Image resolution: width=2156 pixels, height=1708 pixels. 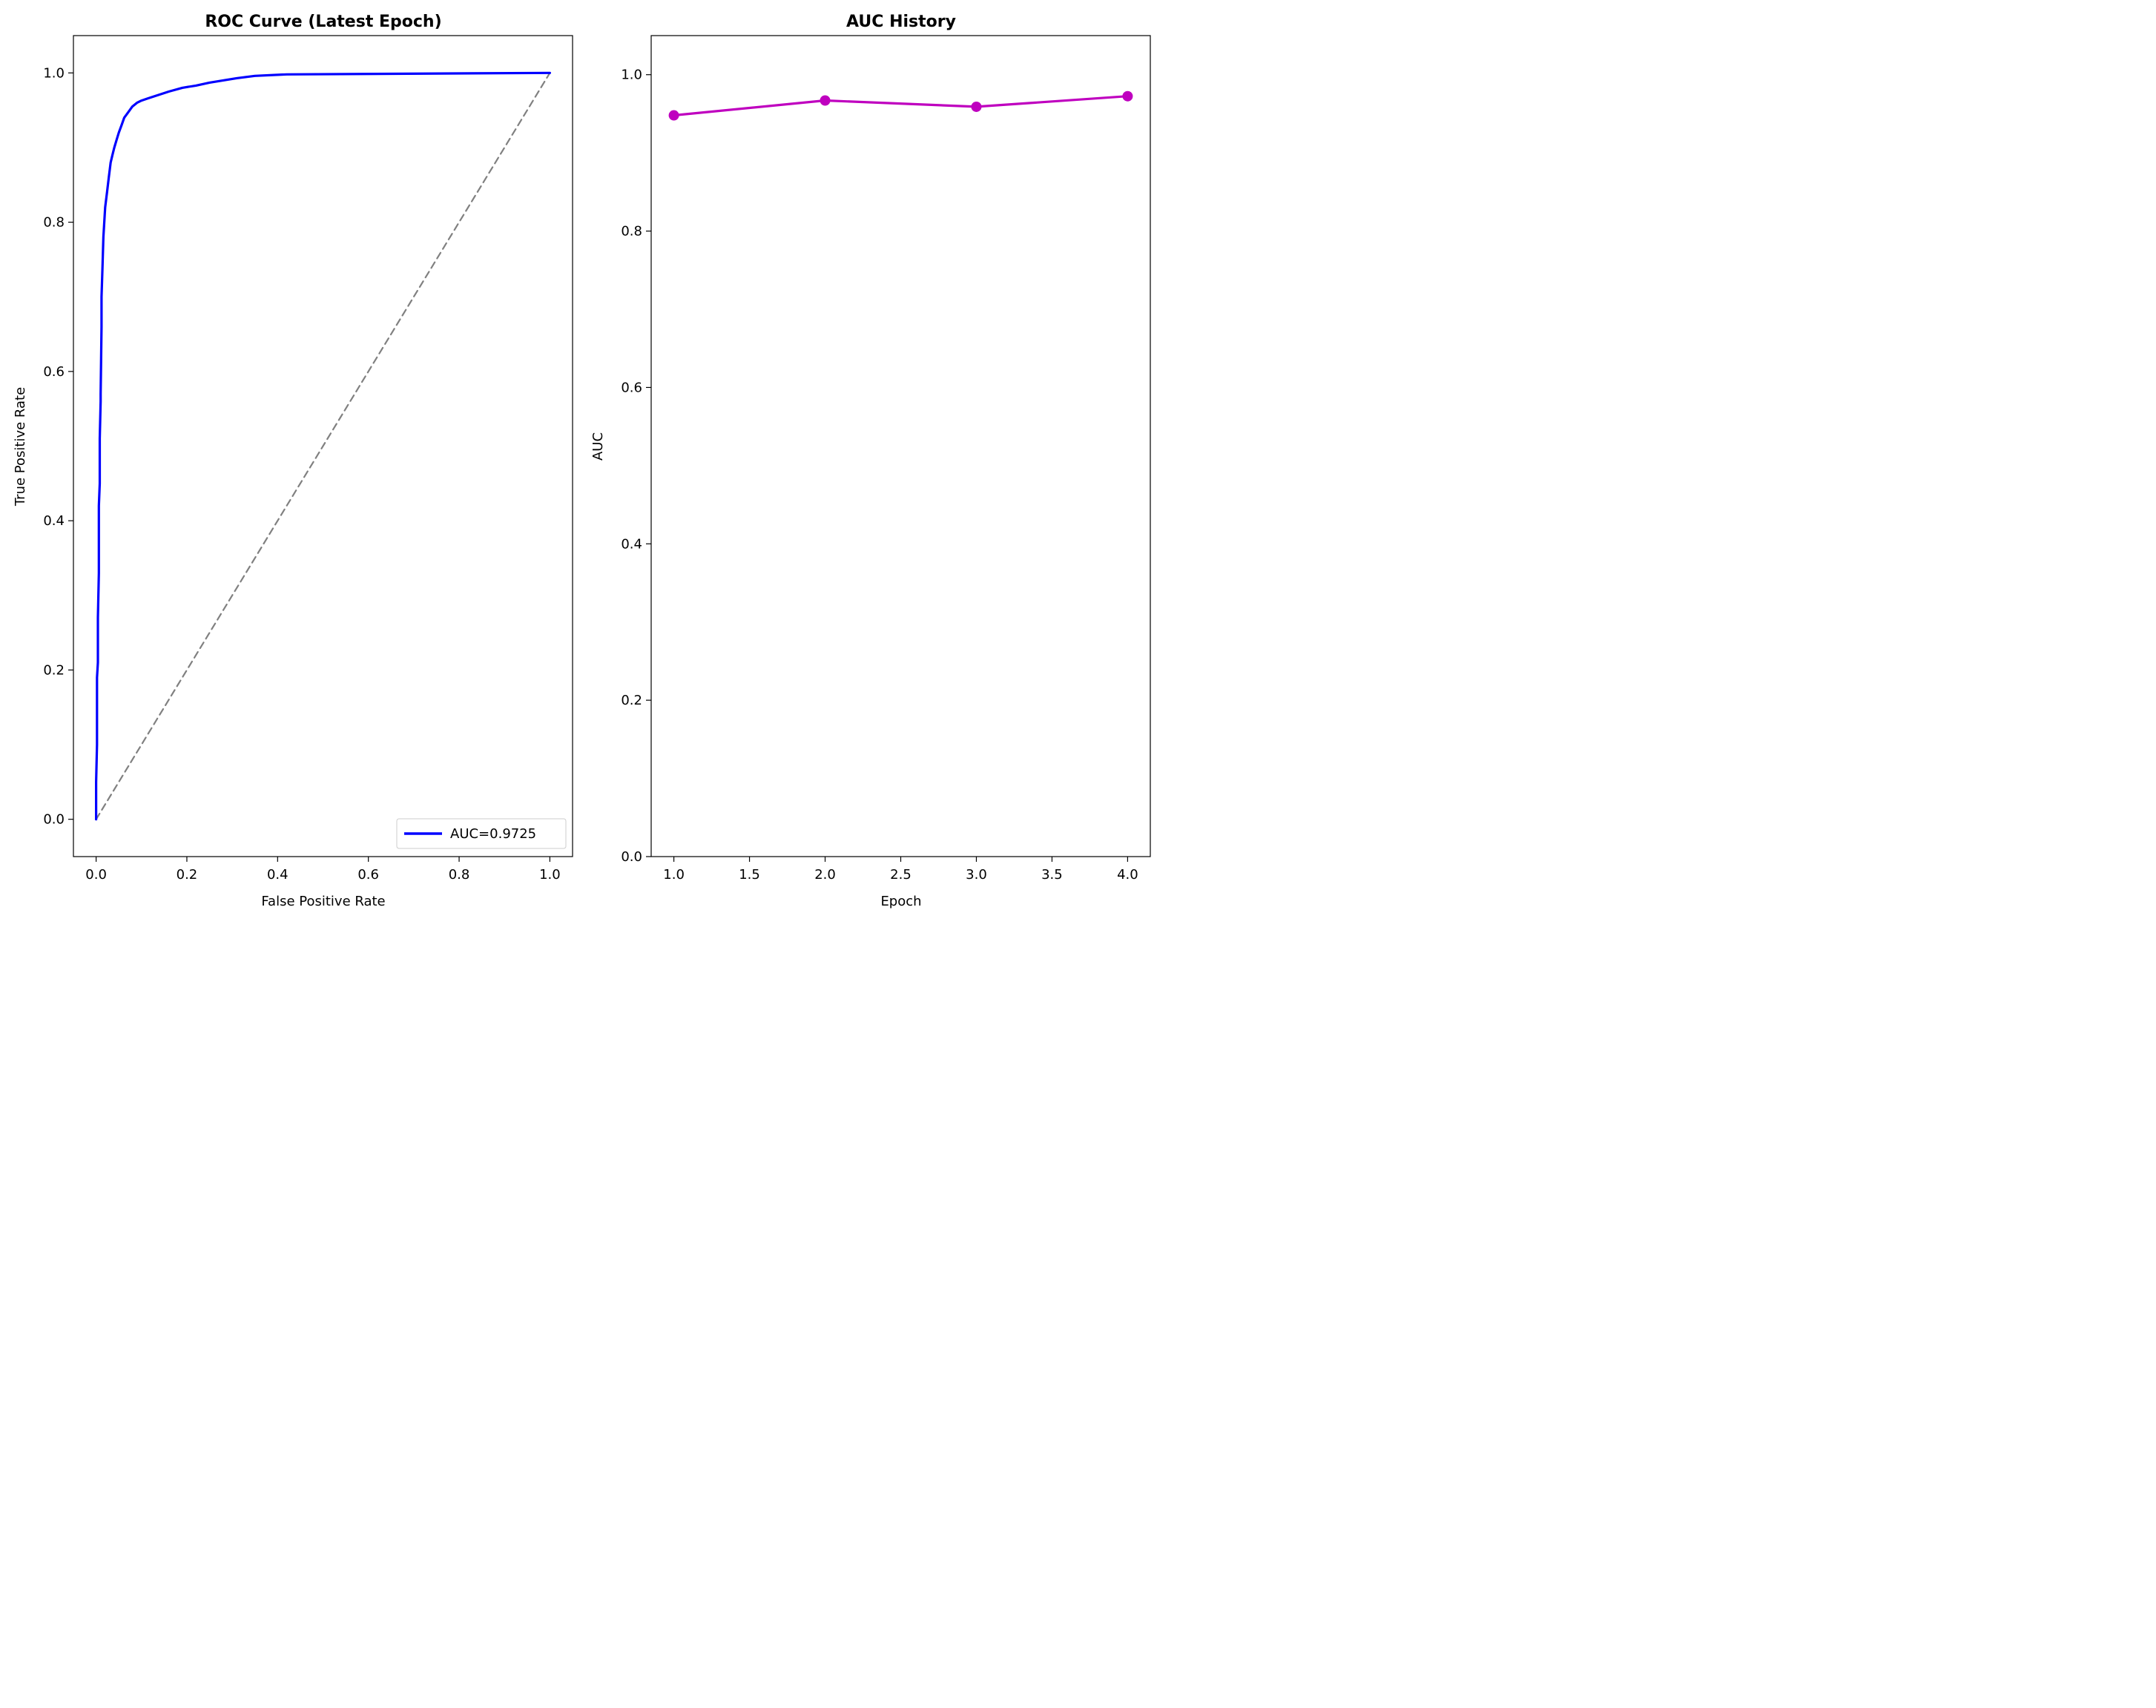 What do you see at coordinates (901, 901) in the screenshot?
I see `auc-history-x-label: Epoch` at bounding box center [901, 901].